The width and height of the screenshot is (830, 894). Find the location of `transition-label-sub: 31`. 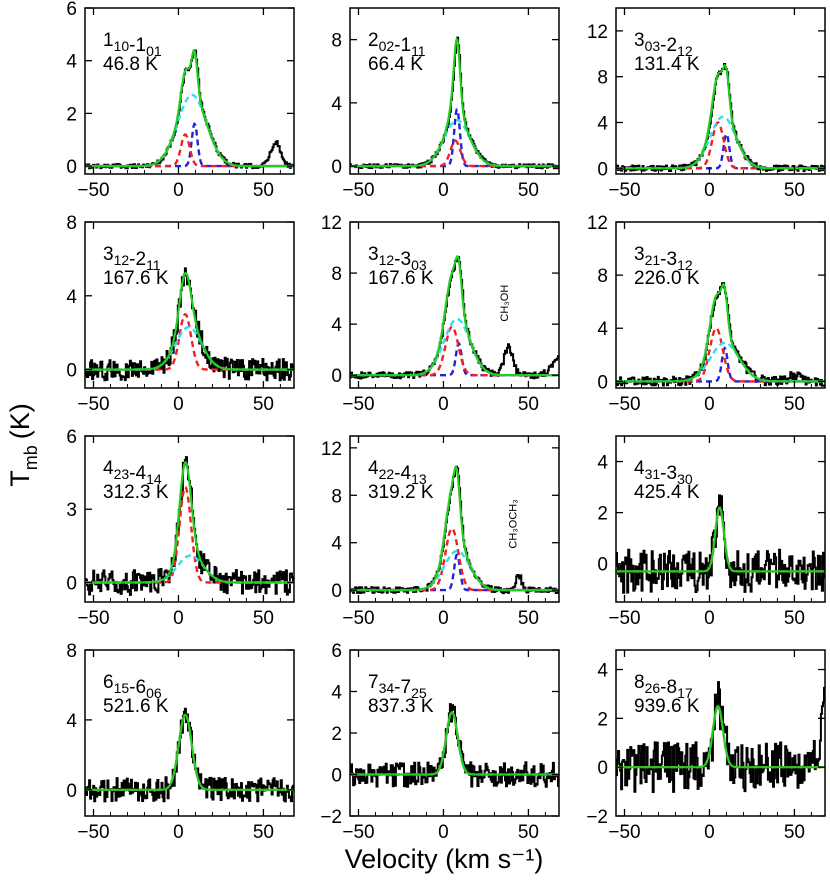

transition-label-sub: 31 is located at coordinates (653, 474).